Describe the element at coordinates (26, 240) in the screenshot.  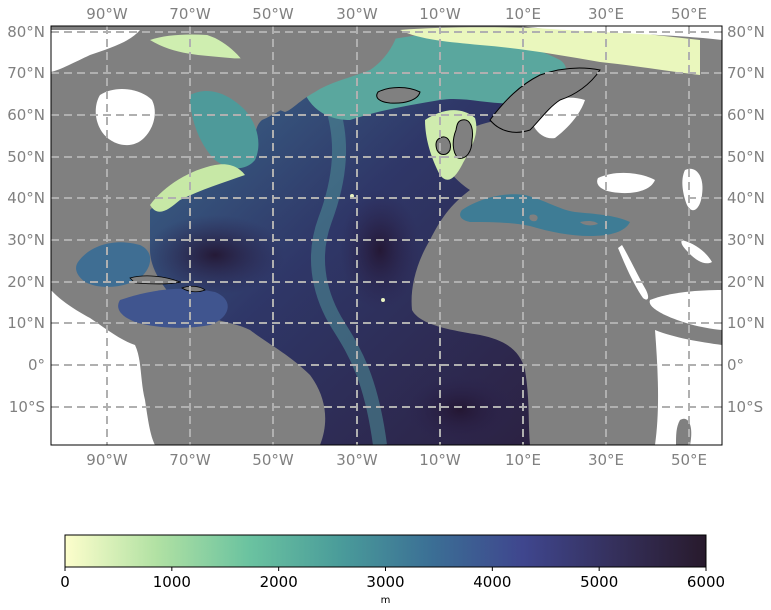
I see `lat-label-left: 30°N` at that location.